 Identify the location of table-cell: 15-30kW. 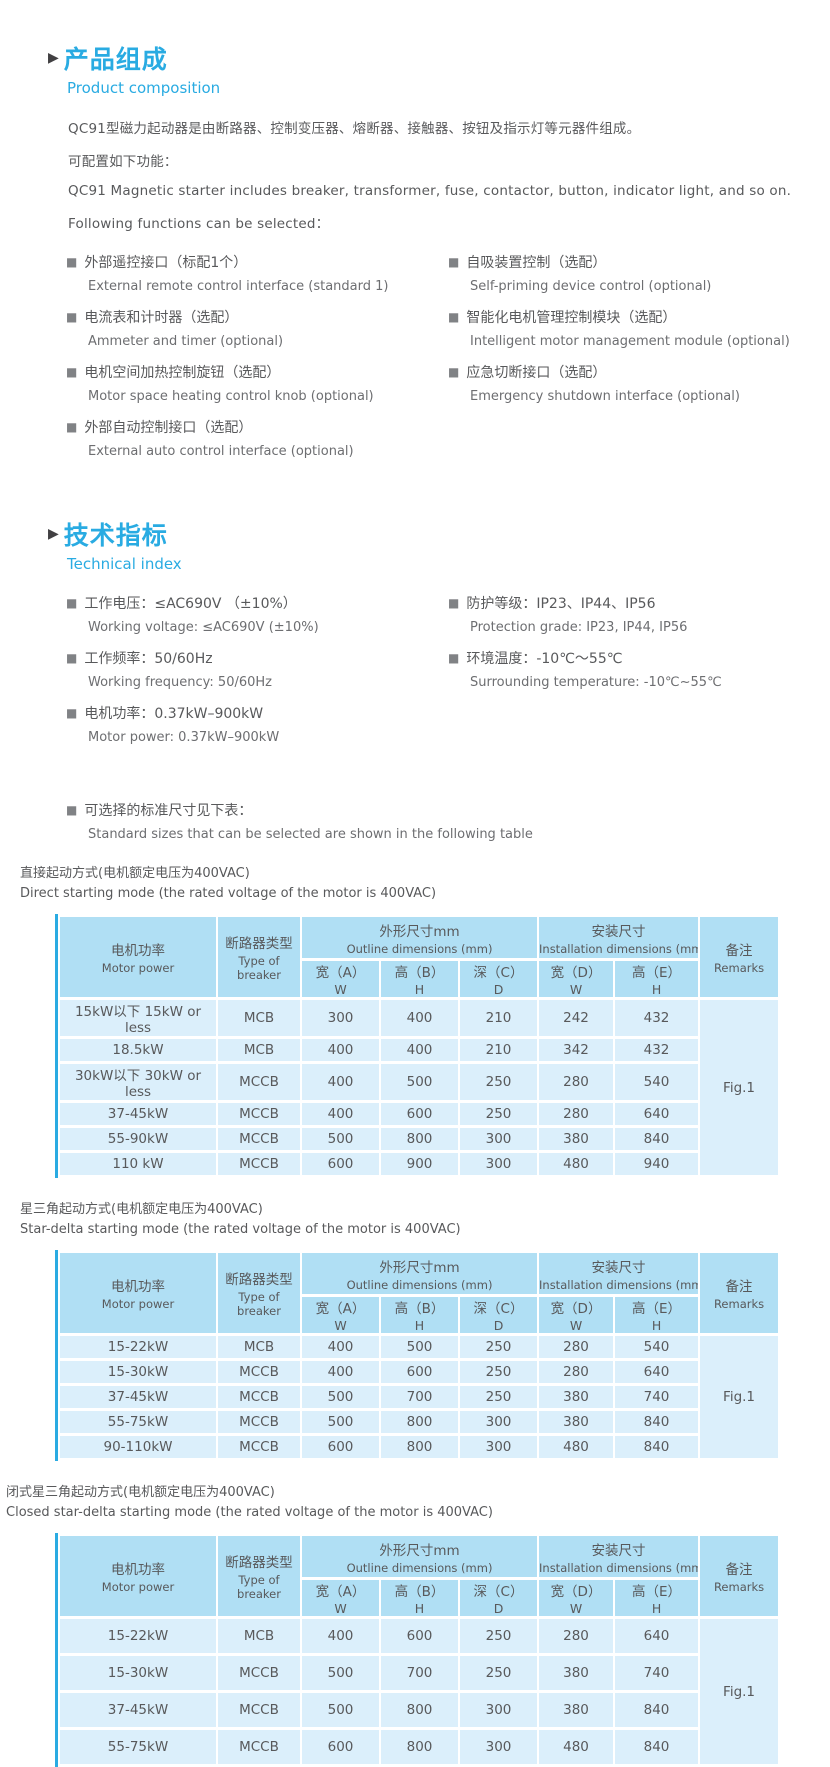
(138, 1372).